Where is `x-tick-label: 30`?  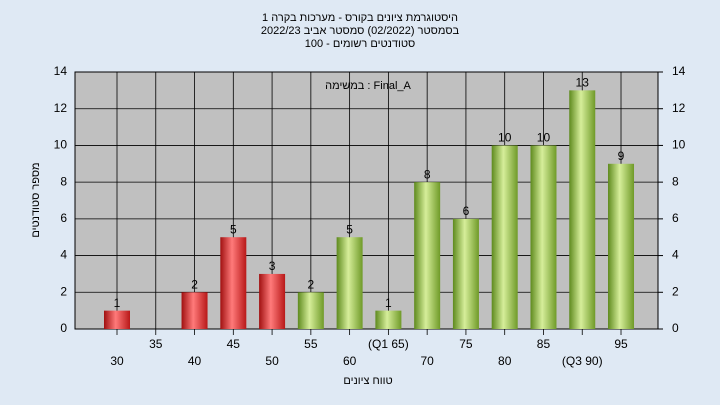 x-tick-label: 30 is located at coordinates (117, 361).